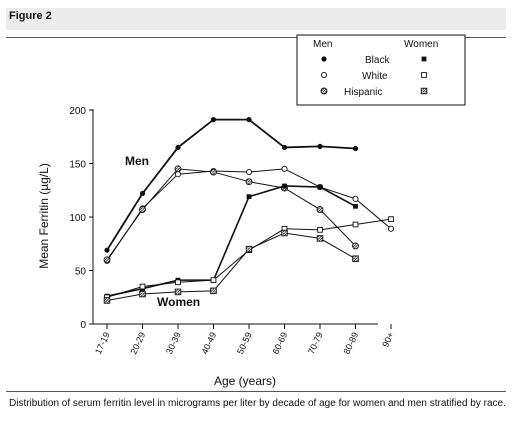 Image resolution: width=515 pixels, height=424 pixels. What do you see at coordinates (77, 165) in the screenshot?
I see `y-tick-label: 150` at bounding box center [77, 165].